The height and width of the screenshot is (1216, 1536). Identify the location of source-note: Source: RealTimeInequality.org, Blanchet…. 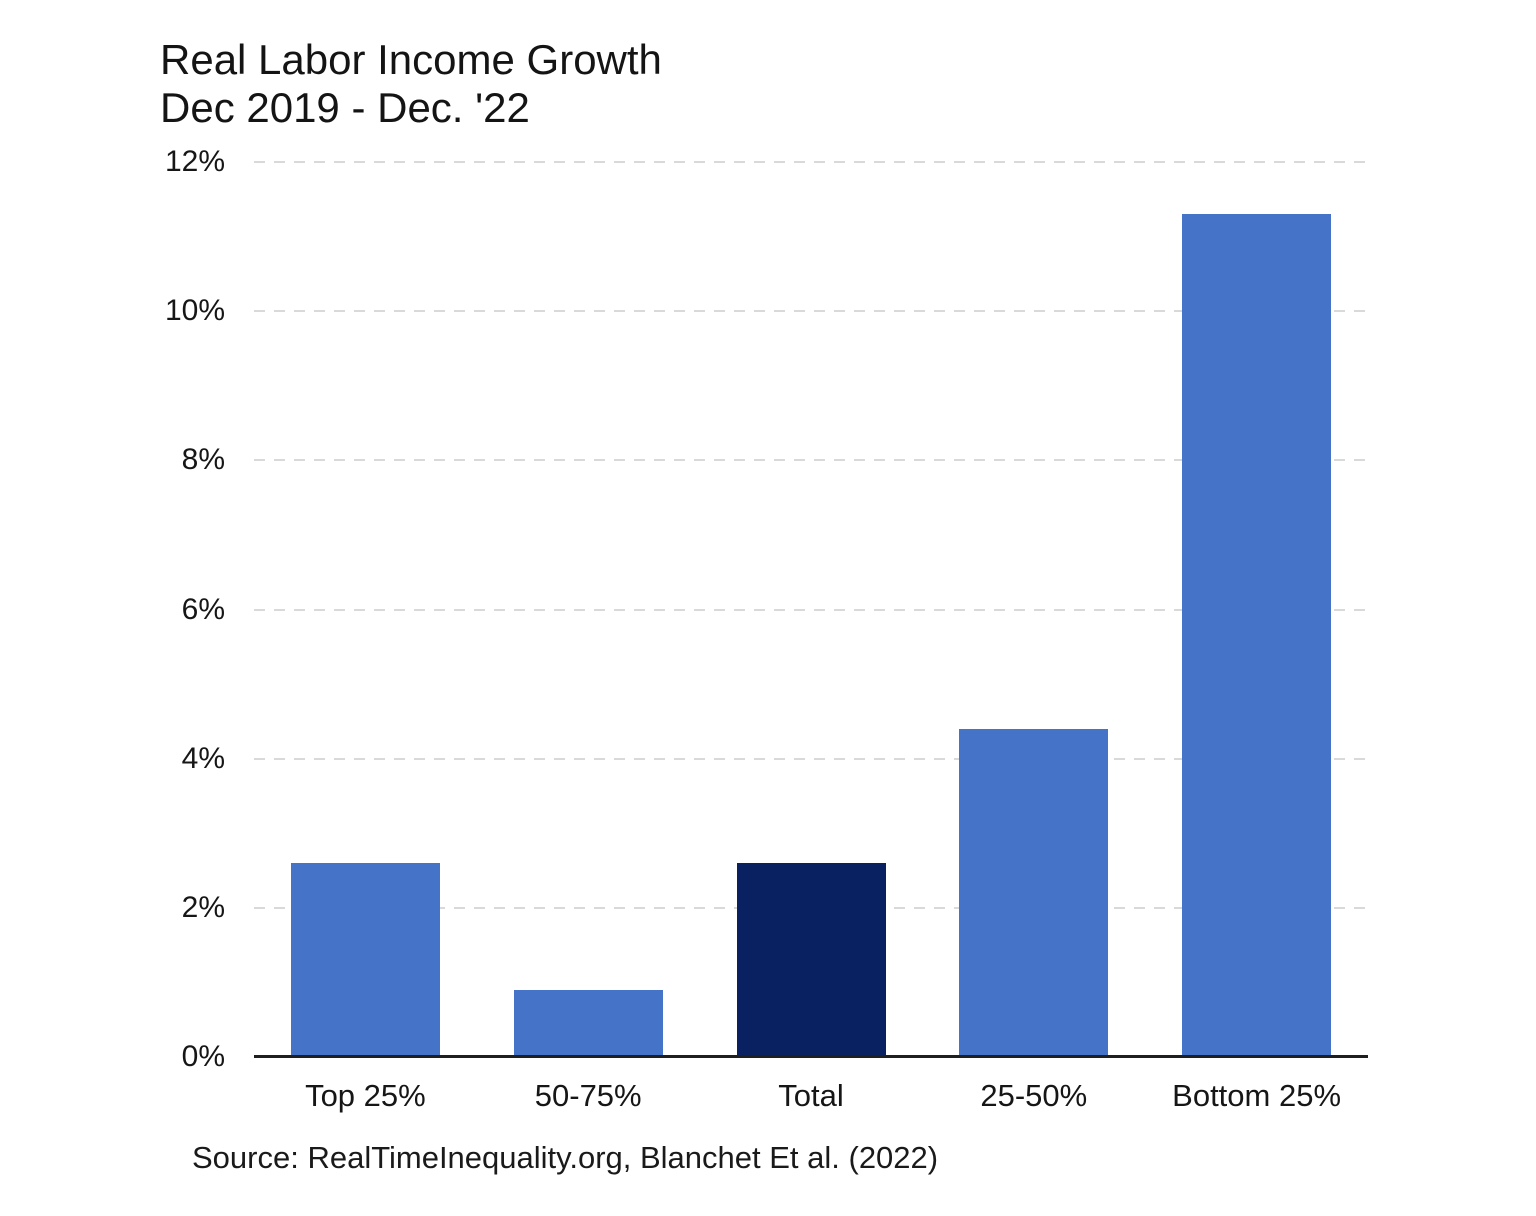
(565, 1157).